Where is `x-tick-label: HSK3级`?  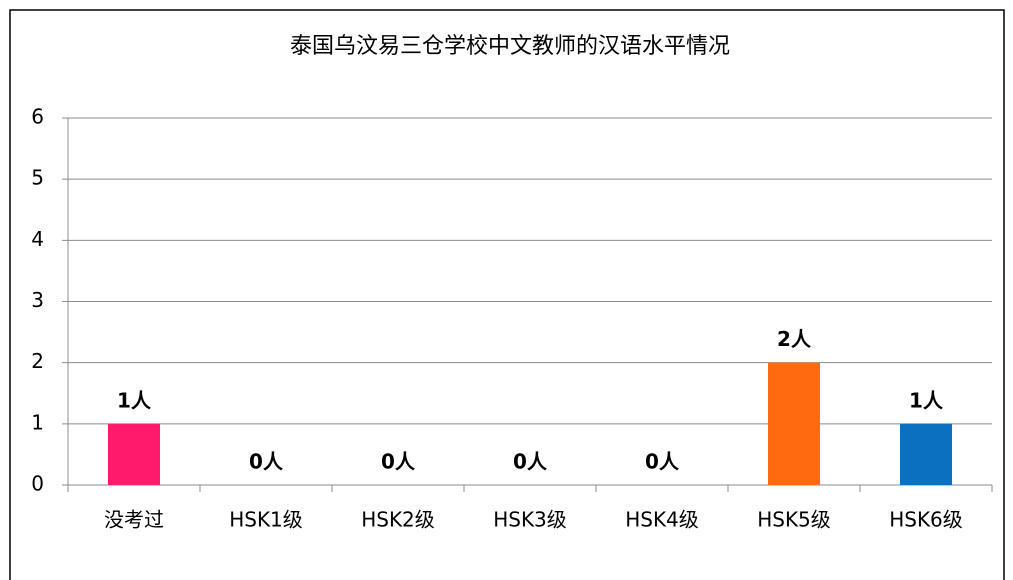 x-tick-label: HSK3级 is located at coordinates (530, 520).